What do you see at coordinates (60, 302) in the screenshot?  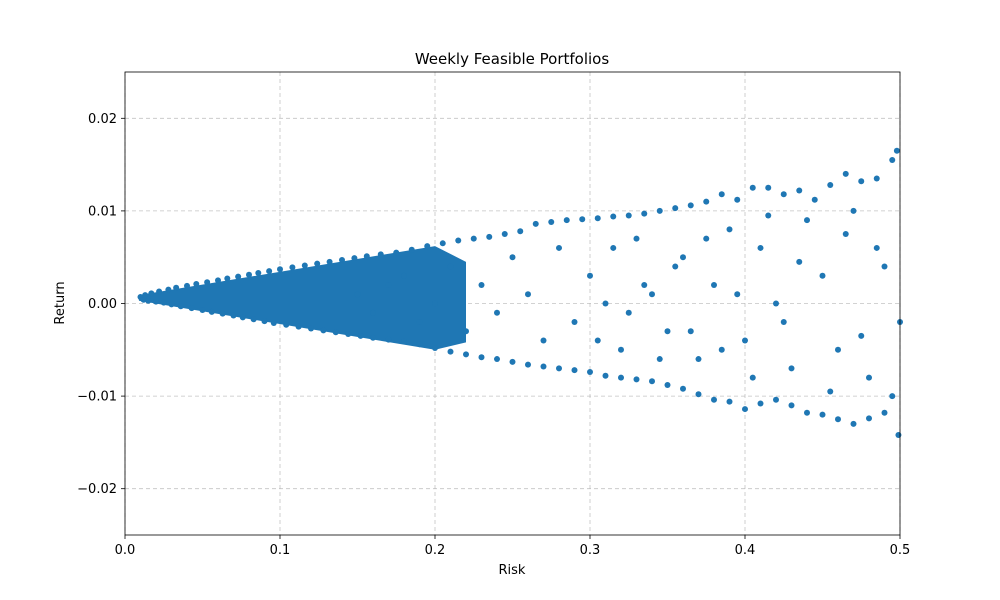 I see `y-axis-label: Return` at bounding box center [60, 302].